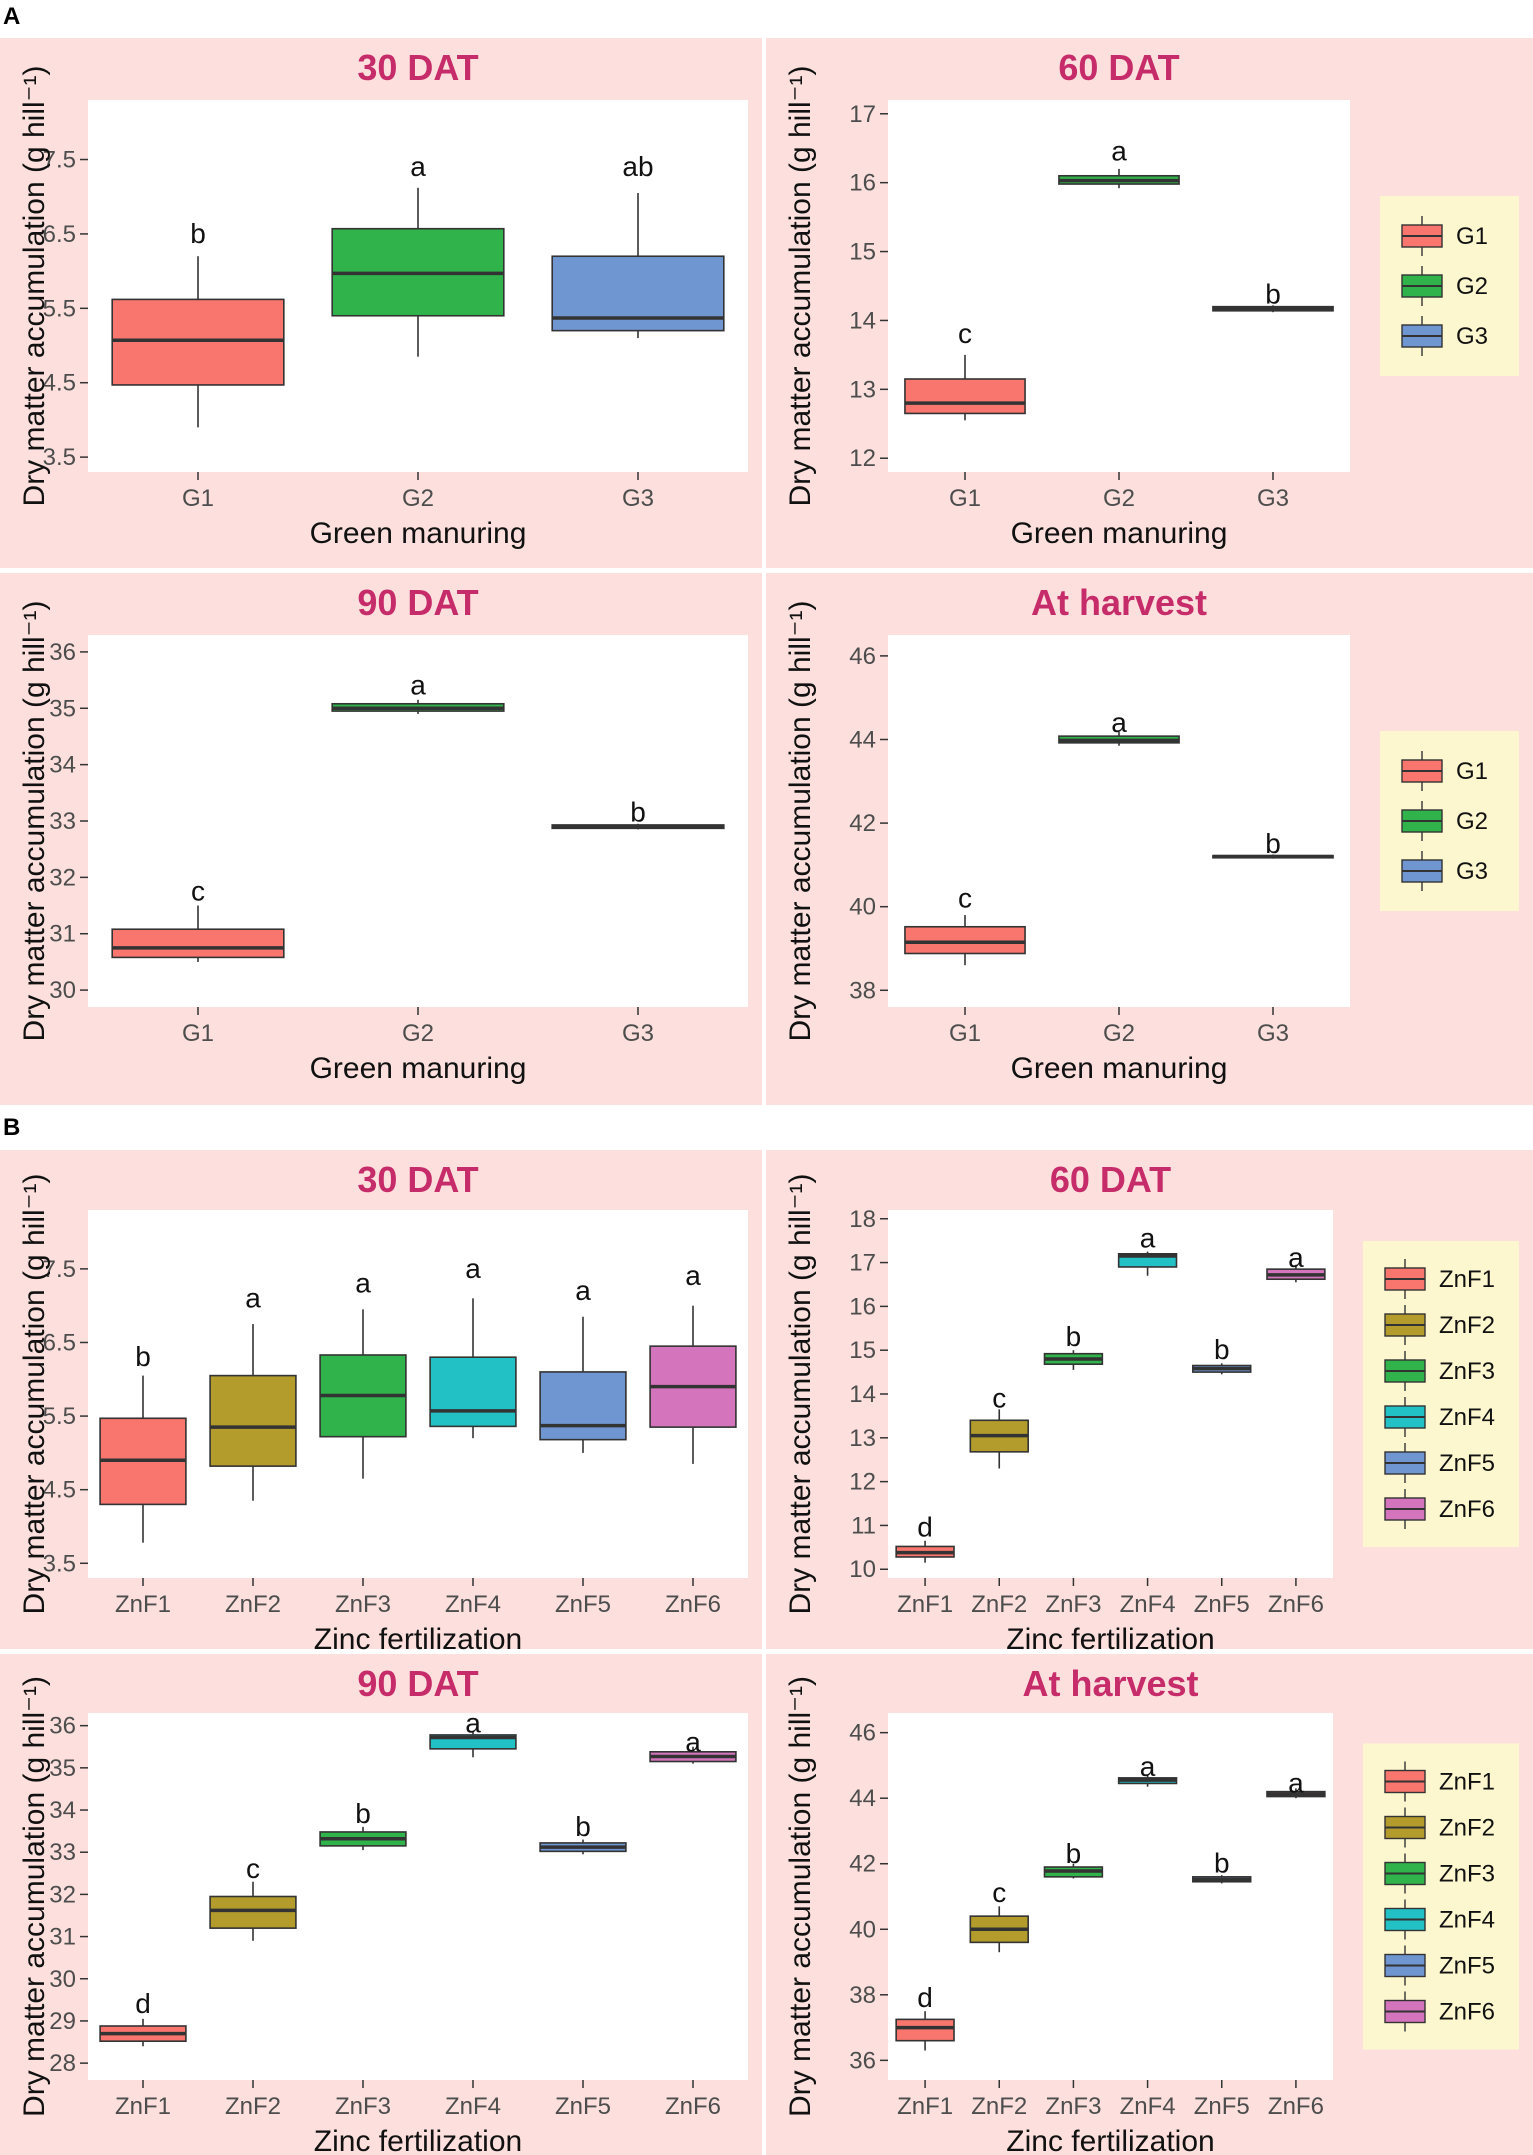  What do you see at coordinates (1472, 871) in the screenshot?
I see `legend-label: G3` at bounding box center [1472, 871].